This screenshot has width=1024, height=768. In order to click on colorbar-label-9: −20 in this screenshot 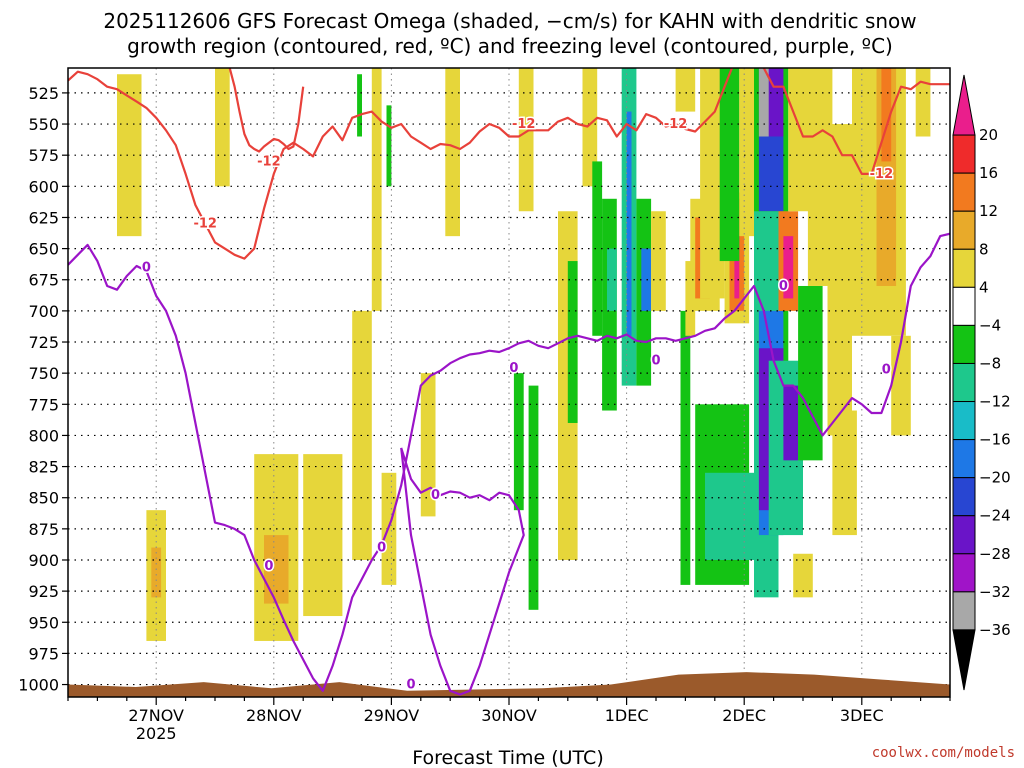, I will do `click(995, 478)`.